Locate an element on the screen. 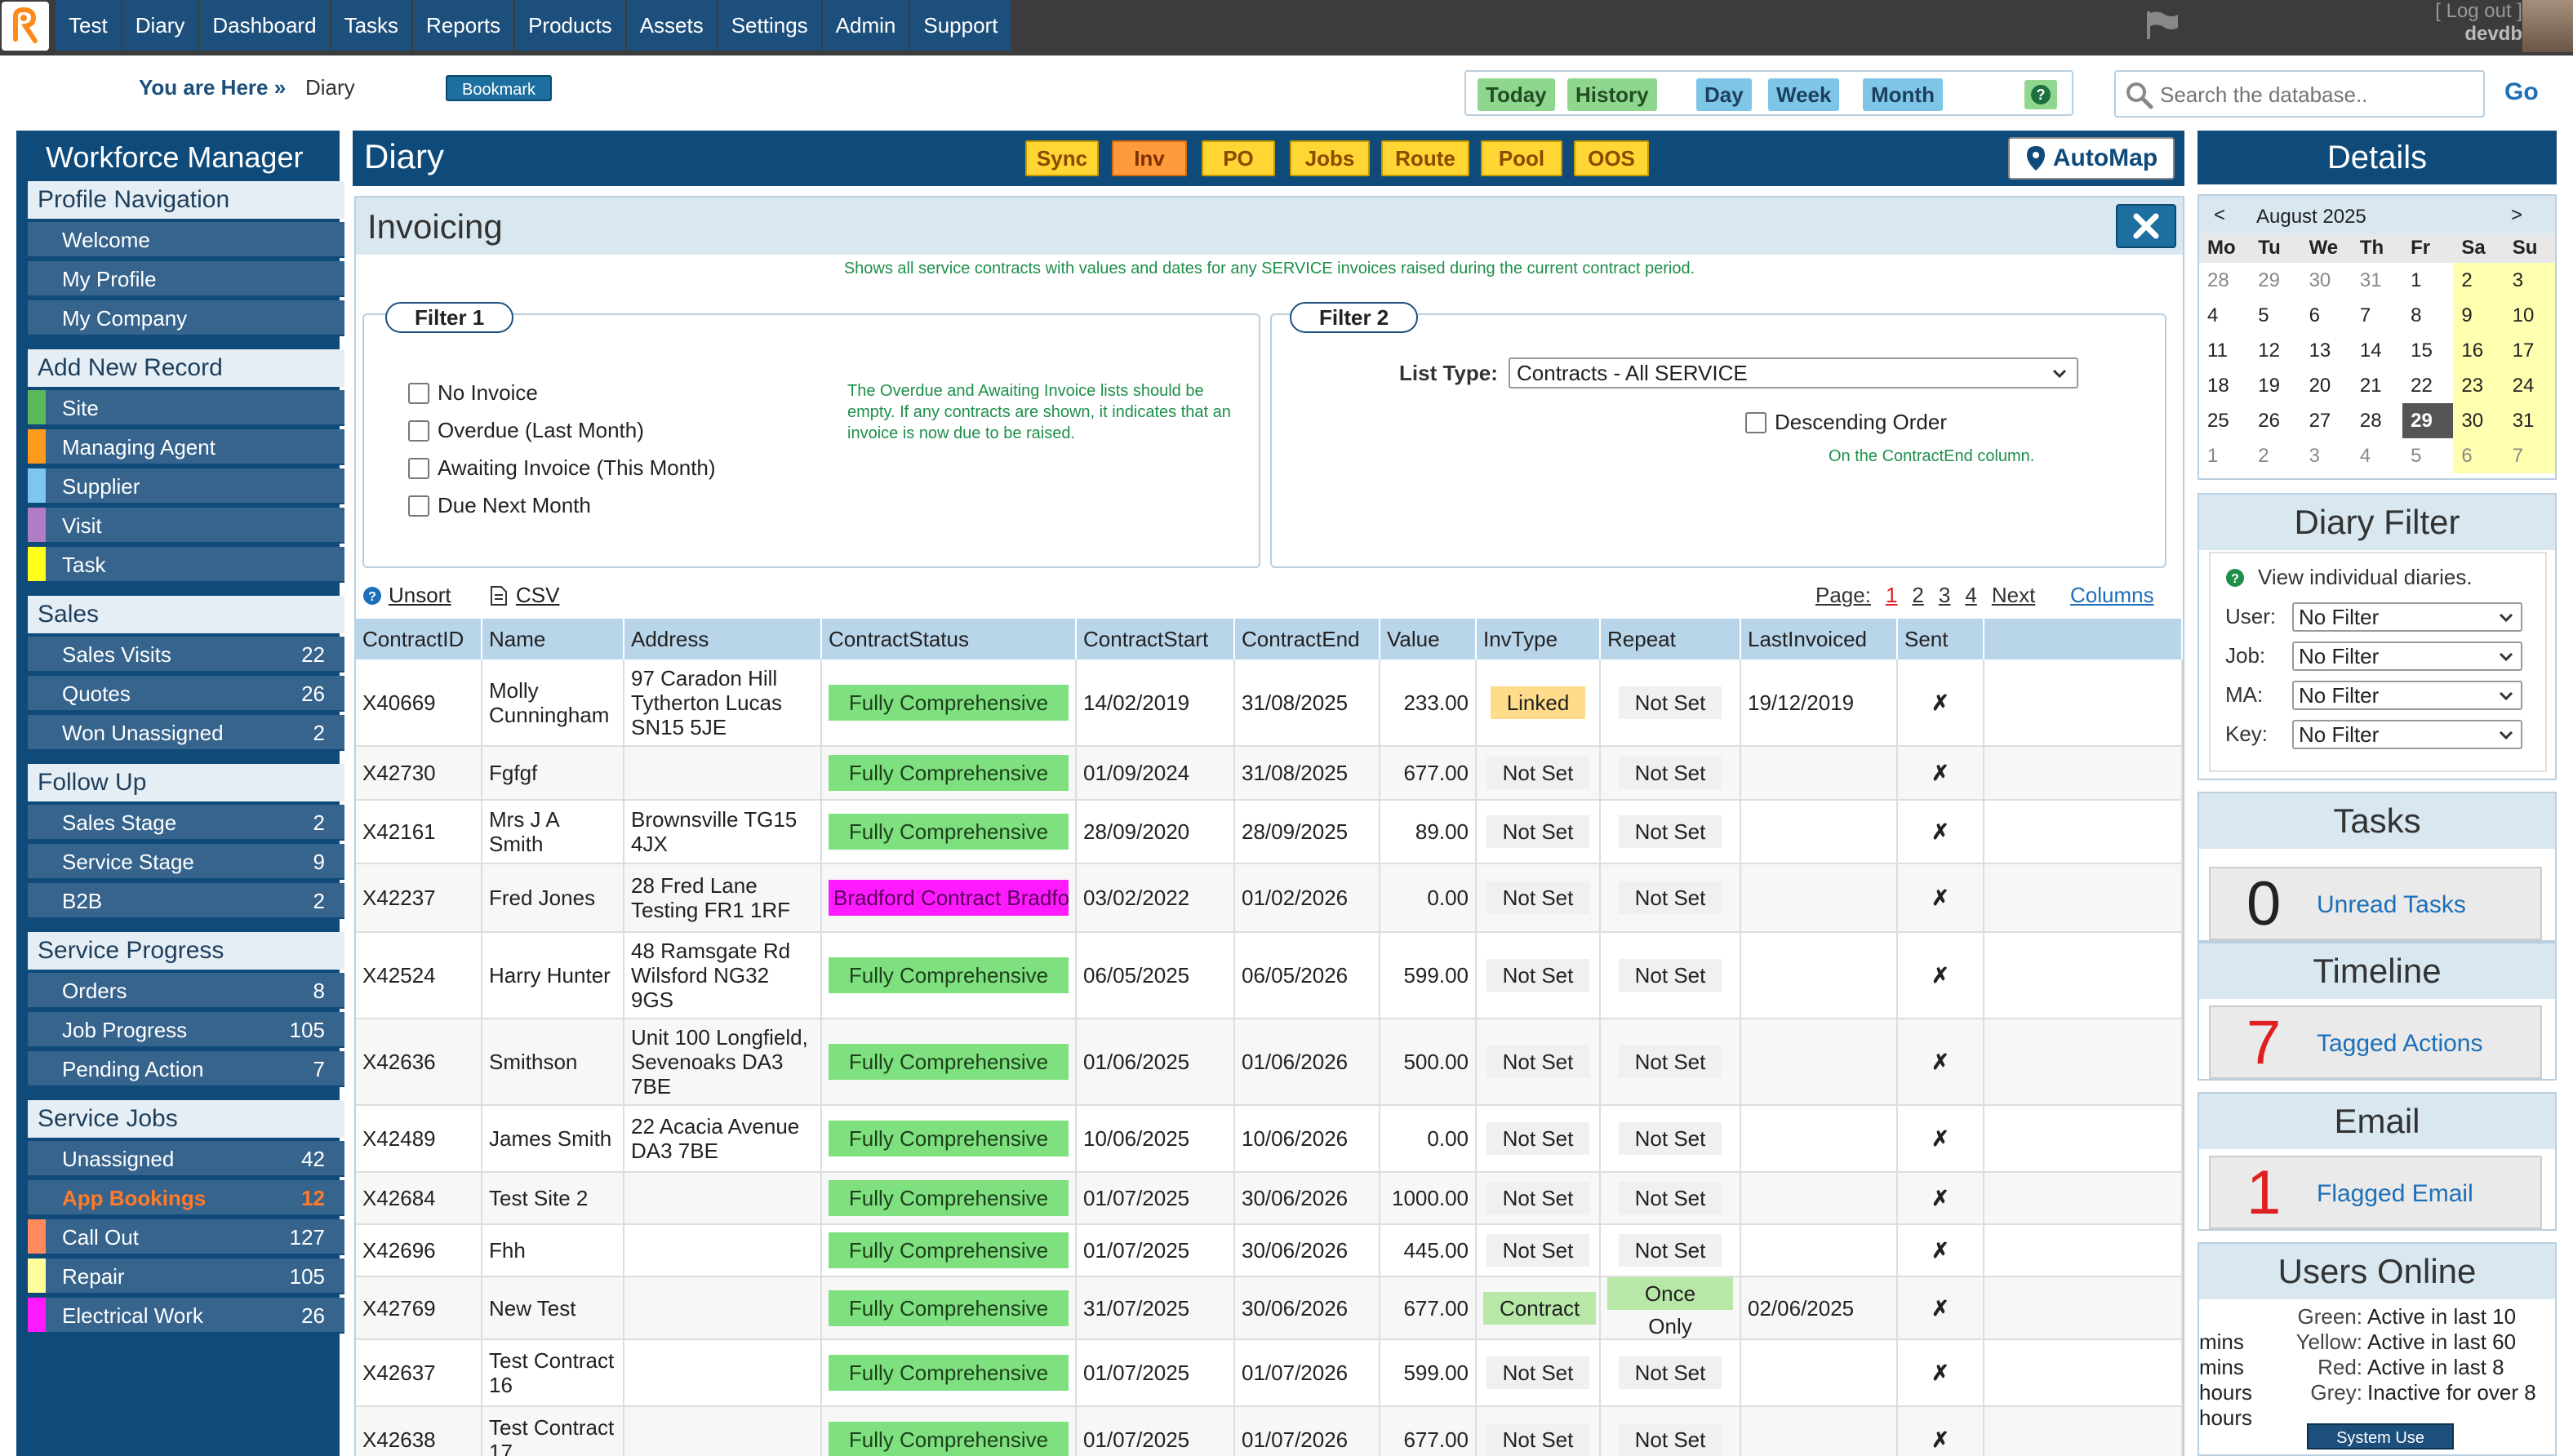  diary-filter-ma-select: No Filter is located at coordinates (2407, 695).